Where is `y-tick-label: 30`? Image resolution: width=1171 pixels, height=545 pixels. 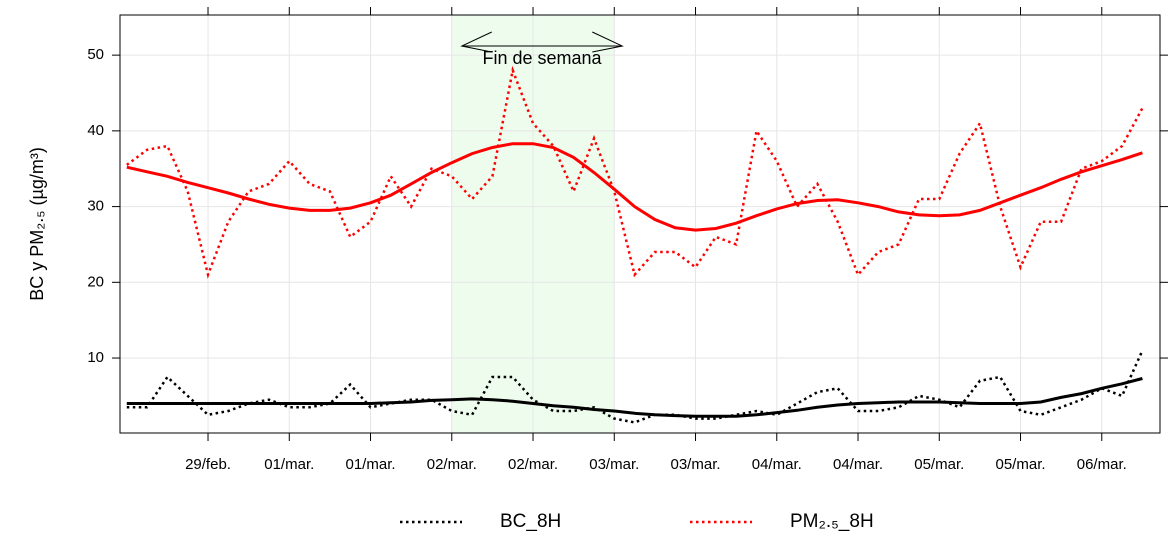 y-tick-label: 30 is located at coordinates (95, 206).